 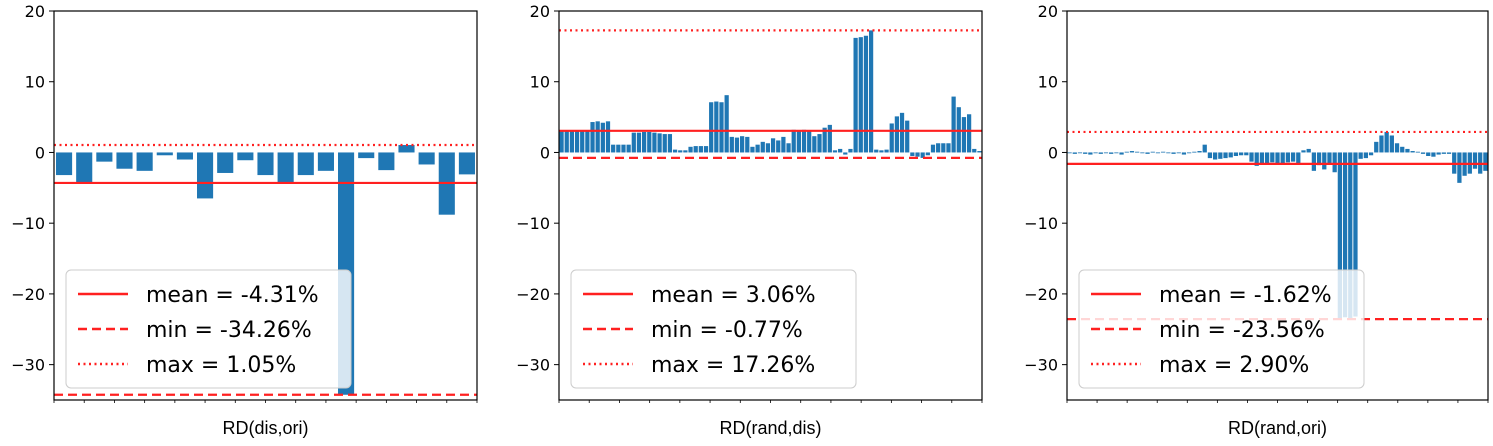 I want to click on y-tick-label: −20, so click(x=1041, y=294).